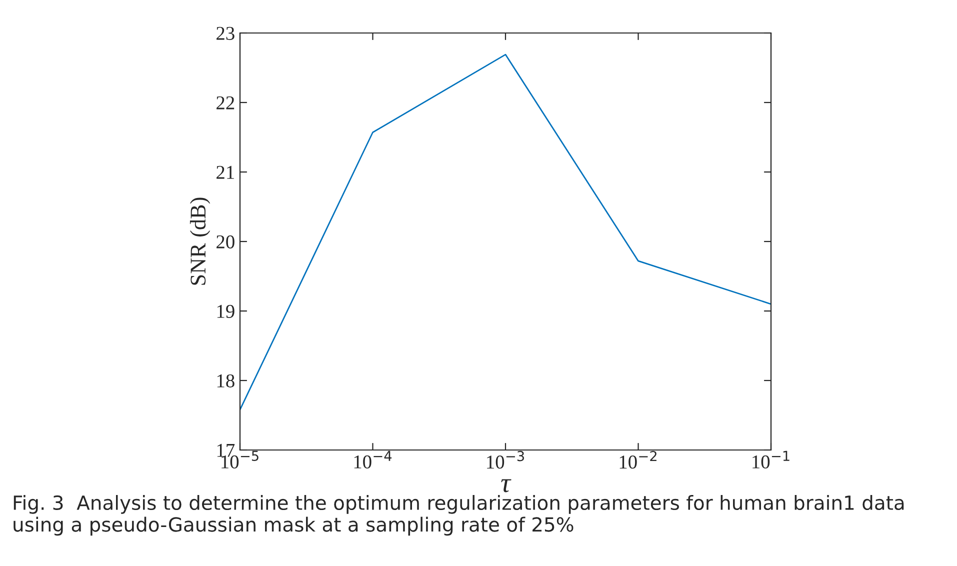 This screenshot has width=957, height=566. Describe the element at coordinates (225, 33) in the screenshot. I see `y-tick-label: 23` at that location.